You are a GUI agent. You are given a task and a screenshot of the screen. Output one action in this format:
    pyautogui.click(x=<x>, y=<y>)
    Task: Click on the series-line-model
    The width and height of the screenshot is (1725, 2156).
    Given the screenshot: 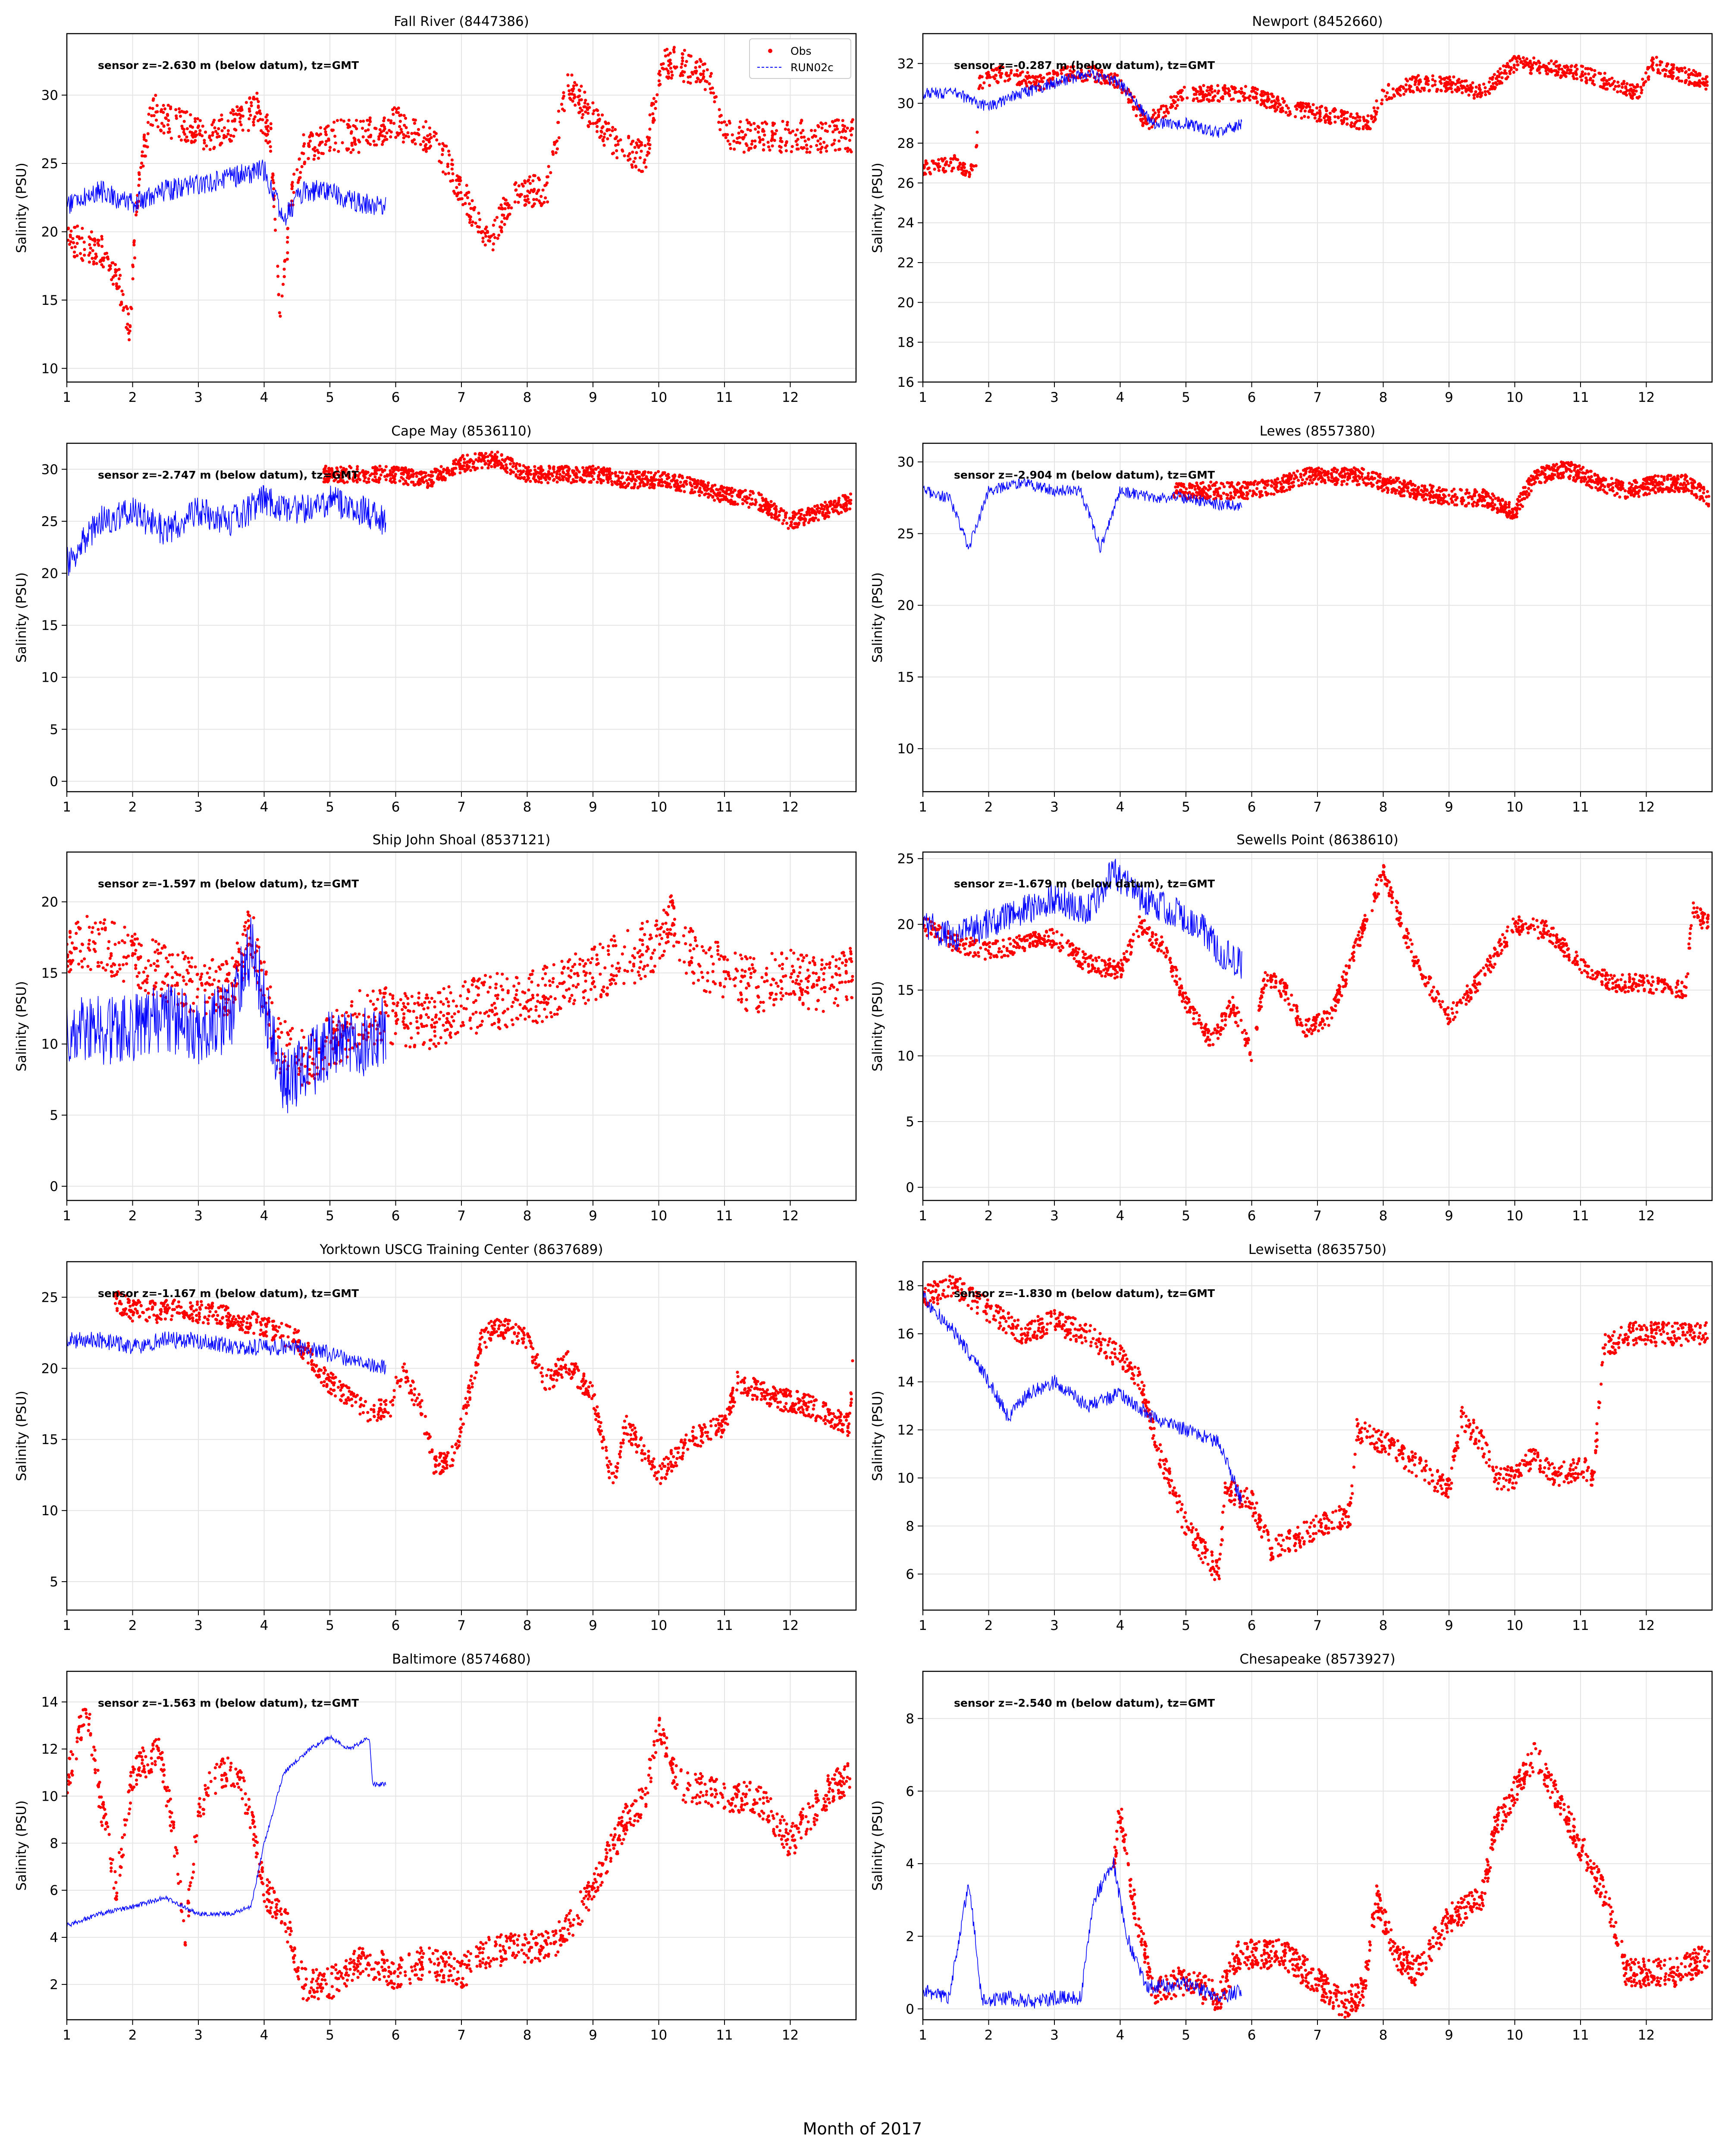 What is the action you would take?
    pyautogui.click(x=227, y=193)
    